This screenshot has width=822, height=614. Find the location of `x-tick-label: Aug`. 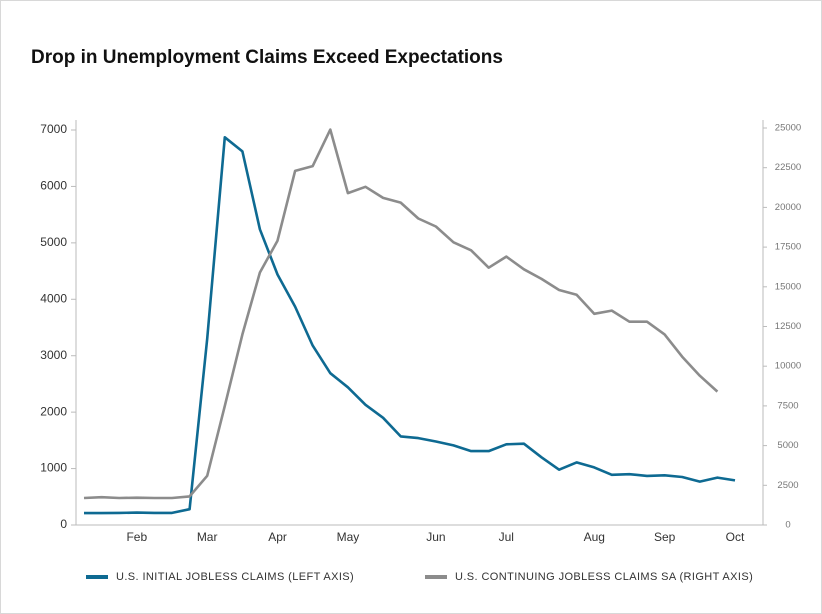

x-tick-label: Aug is located at coordinates (594, 537).